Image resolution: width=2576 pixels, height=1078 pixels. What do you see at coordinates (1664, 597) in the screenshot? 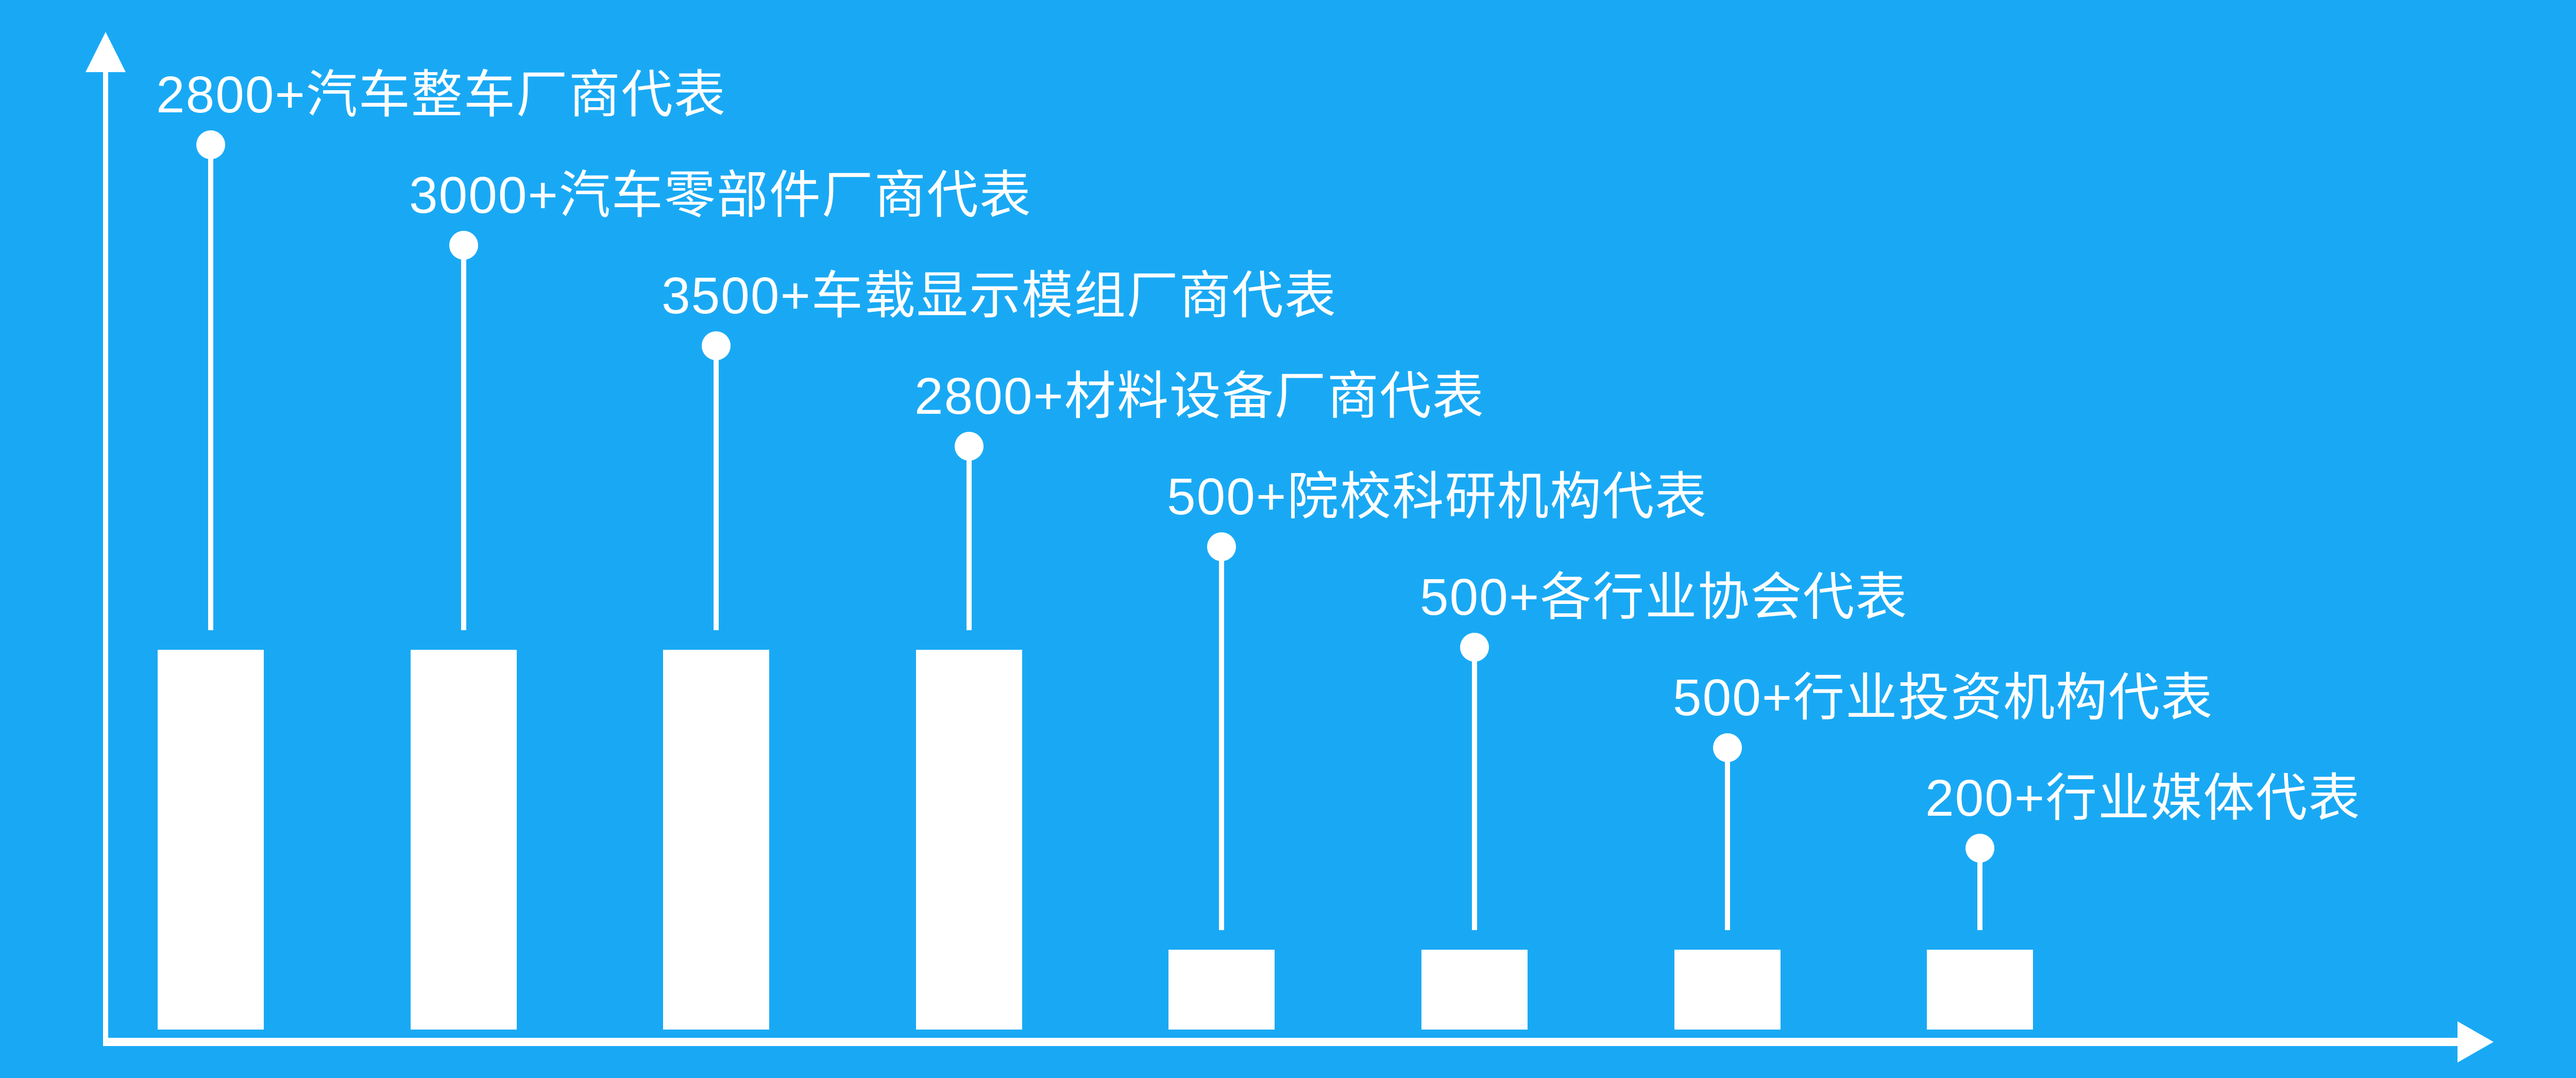
I see `bar-label: 500+各行业协会代表` at bounding box center [1664, 597].